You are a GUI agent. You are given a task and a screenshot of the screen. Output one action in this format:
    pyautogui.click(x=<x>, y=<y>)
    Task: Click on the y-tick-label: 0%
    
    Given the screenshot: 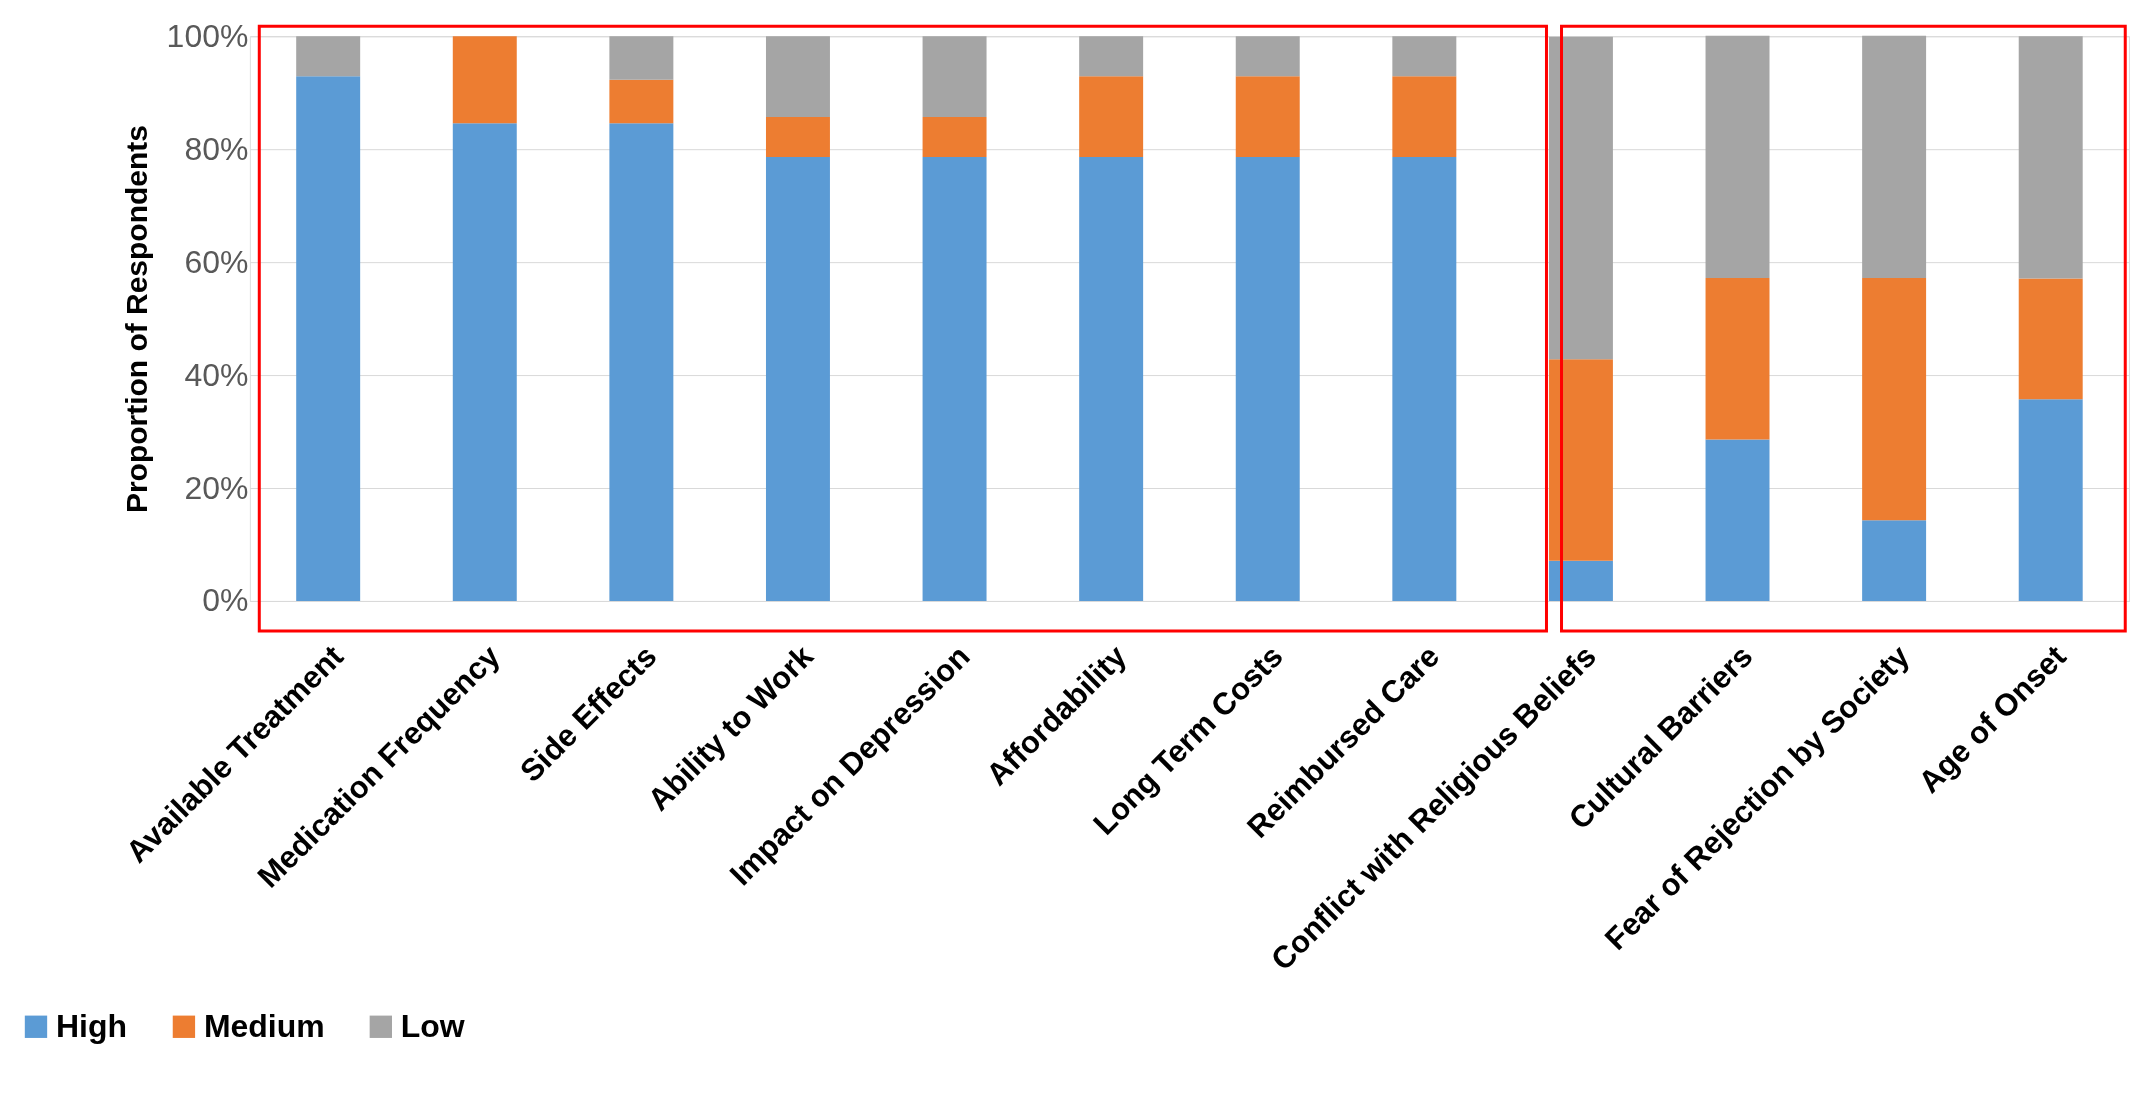 What is the action you would take?
    pyautogui.click(x=225, y=600)
    